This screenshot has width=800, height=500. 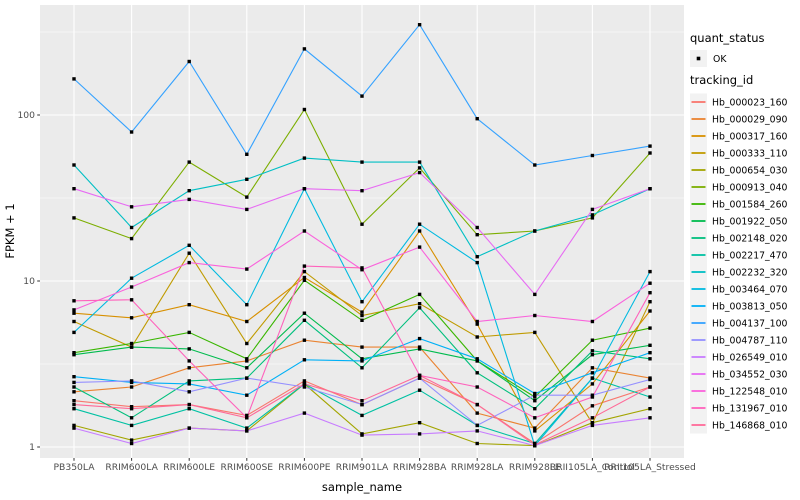 What do you see at coordinates (750, 153) in the screenshot?
I see `legend-entry-label: Hb_000333_110` at bounding box center [750, 153].